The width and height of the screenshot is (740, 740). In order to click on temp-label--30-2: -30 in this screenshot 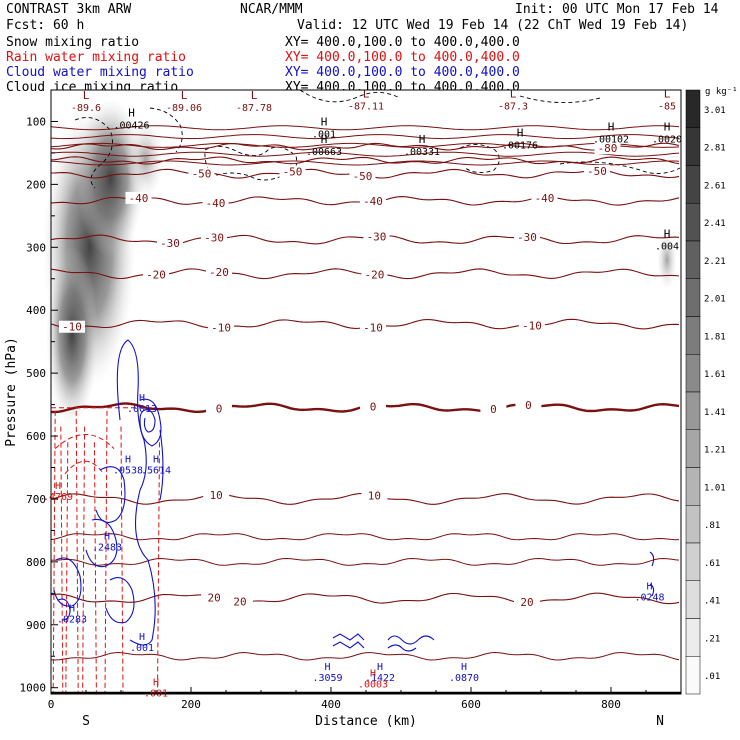, I will do `click(377, 236)`.